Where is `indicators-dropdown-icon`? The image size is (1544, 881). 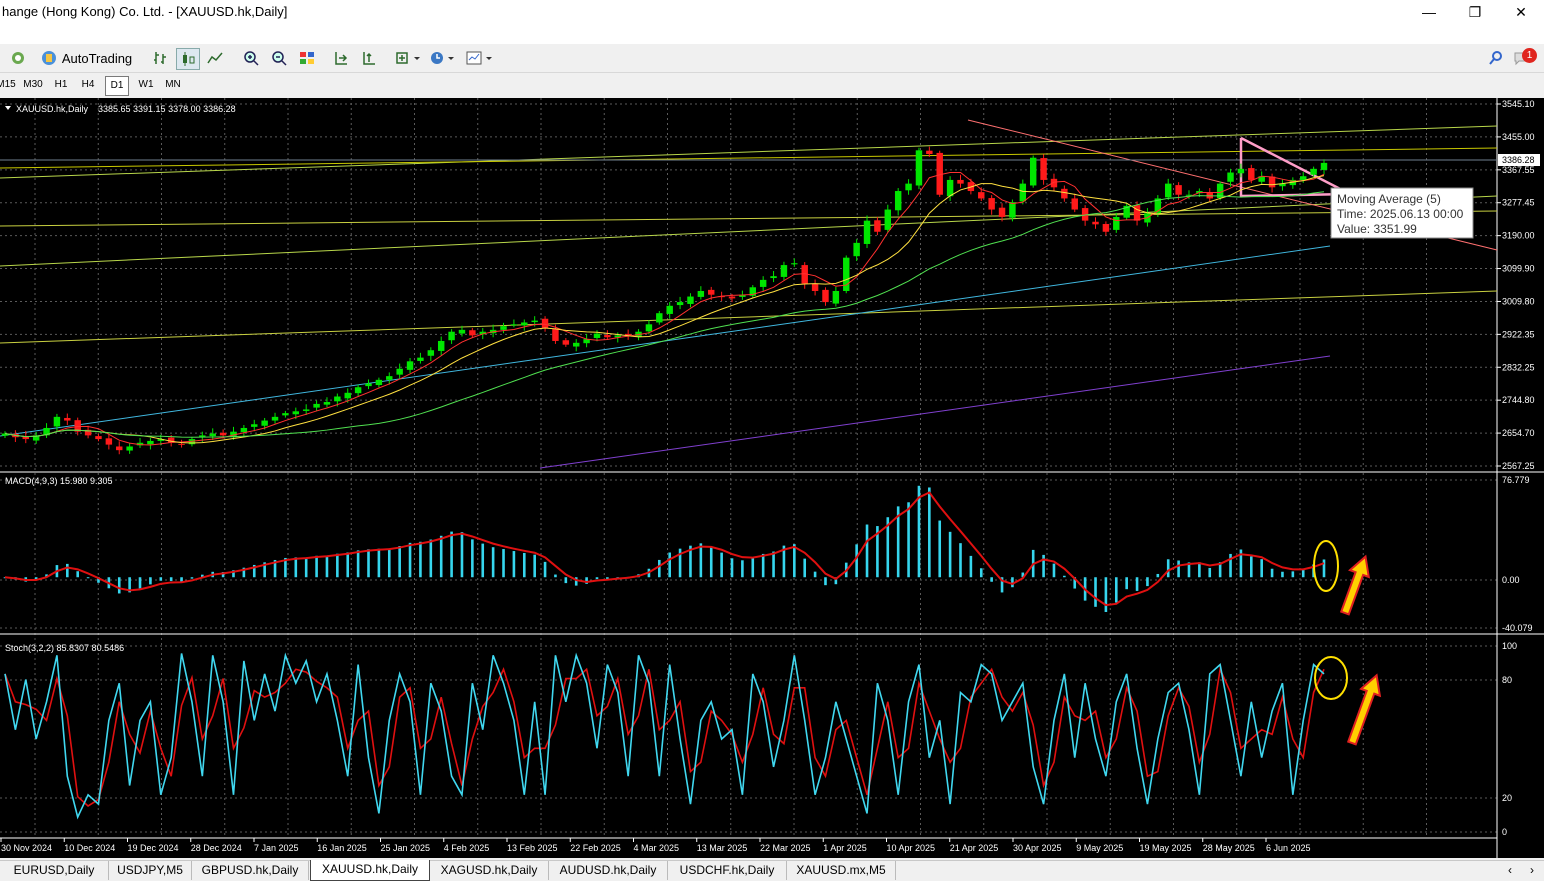
indicators-dropdown-icon is located at coordinates (409, 58).